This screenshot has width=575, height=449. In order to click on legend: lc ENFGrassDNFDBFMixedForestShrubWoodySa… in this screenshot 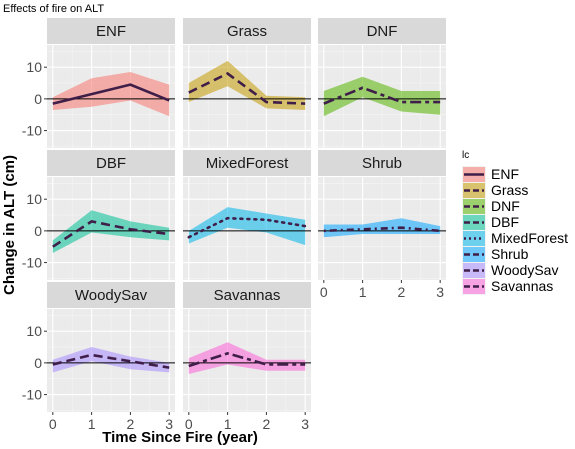, I will do `click(515, 222)`.